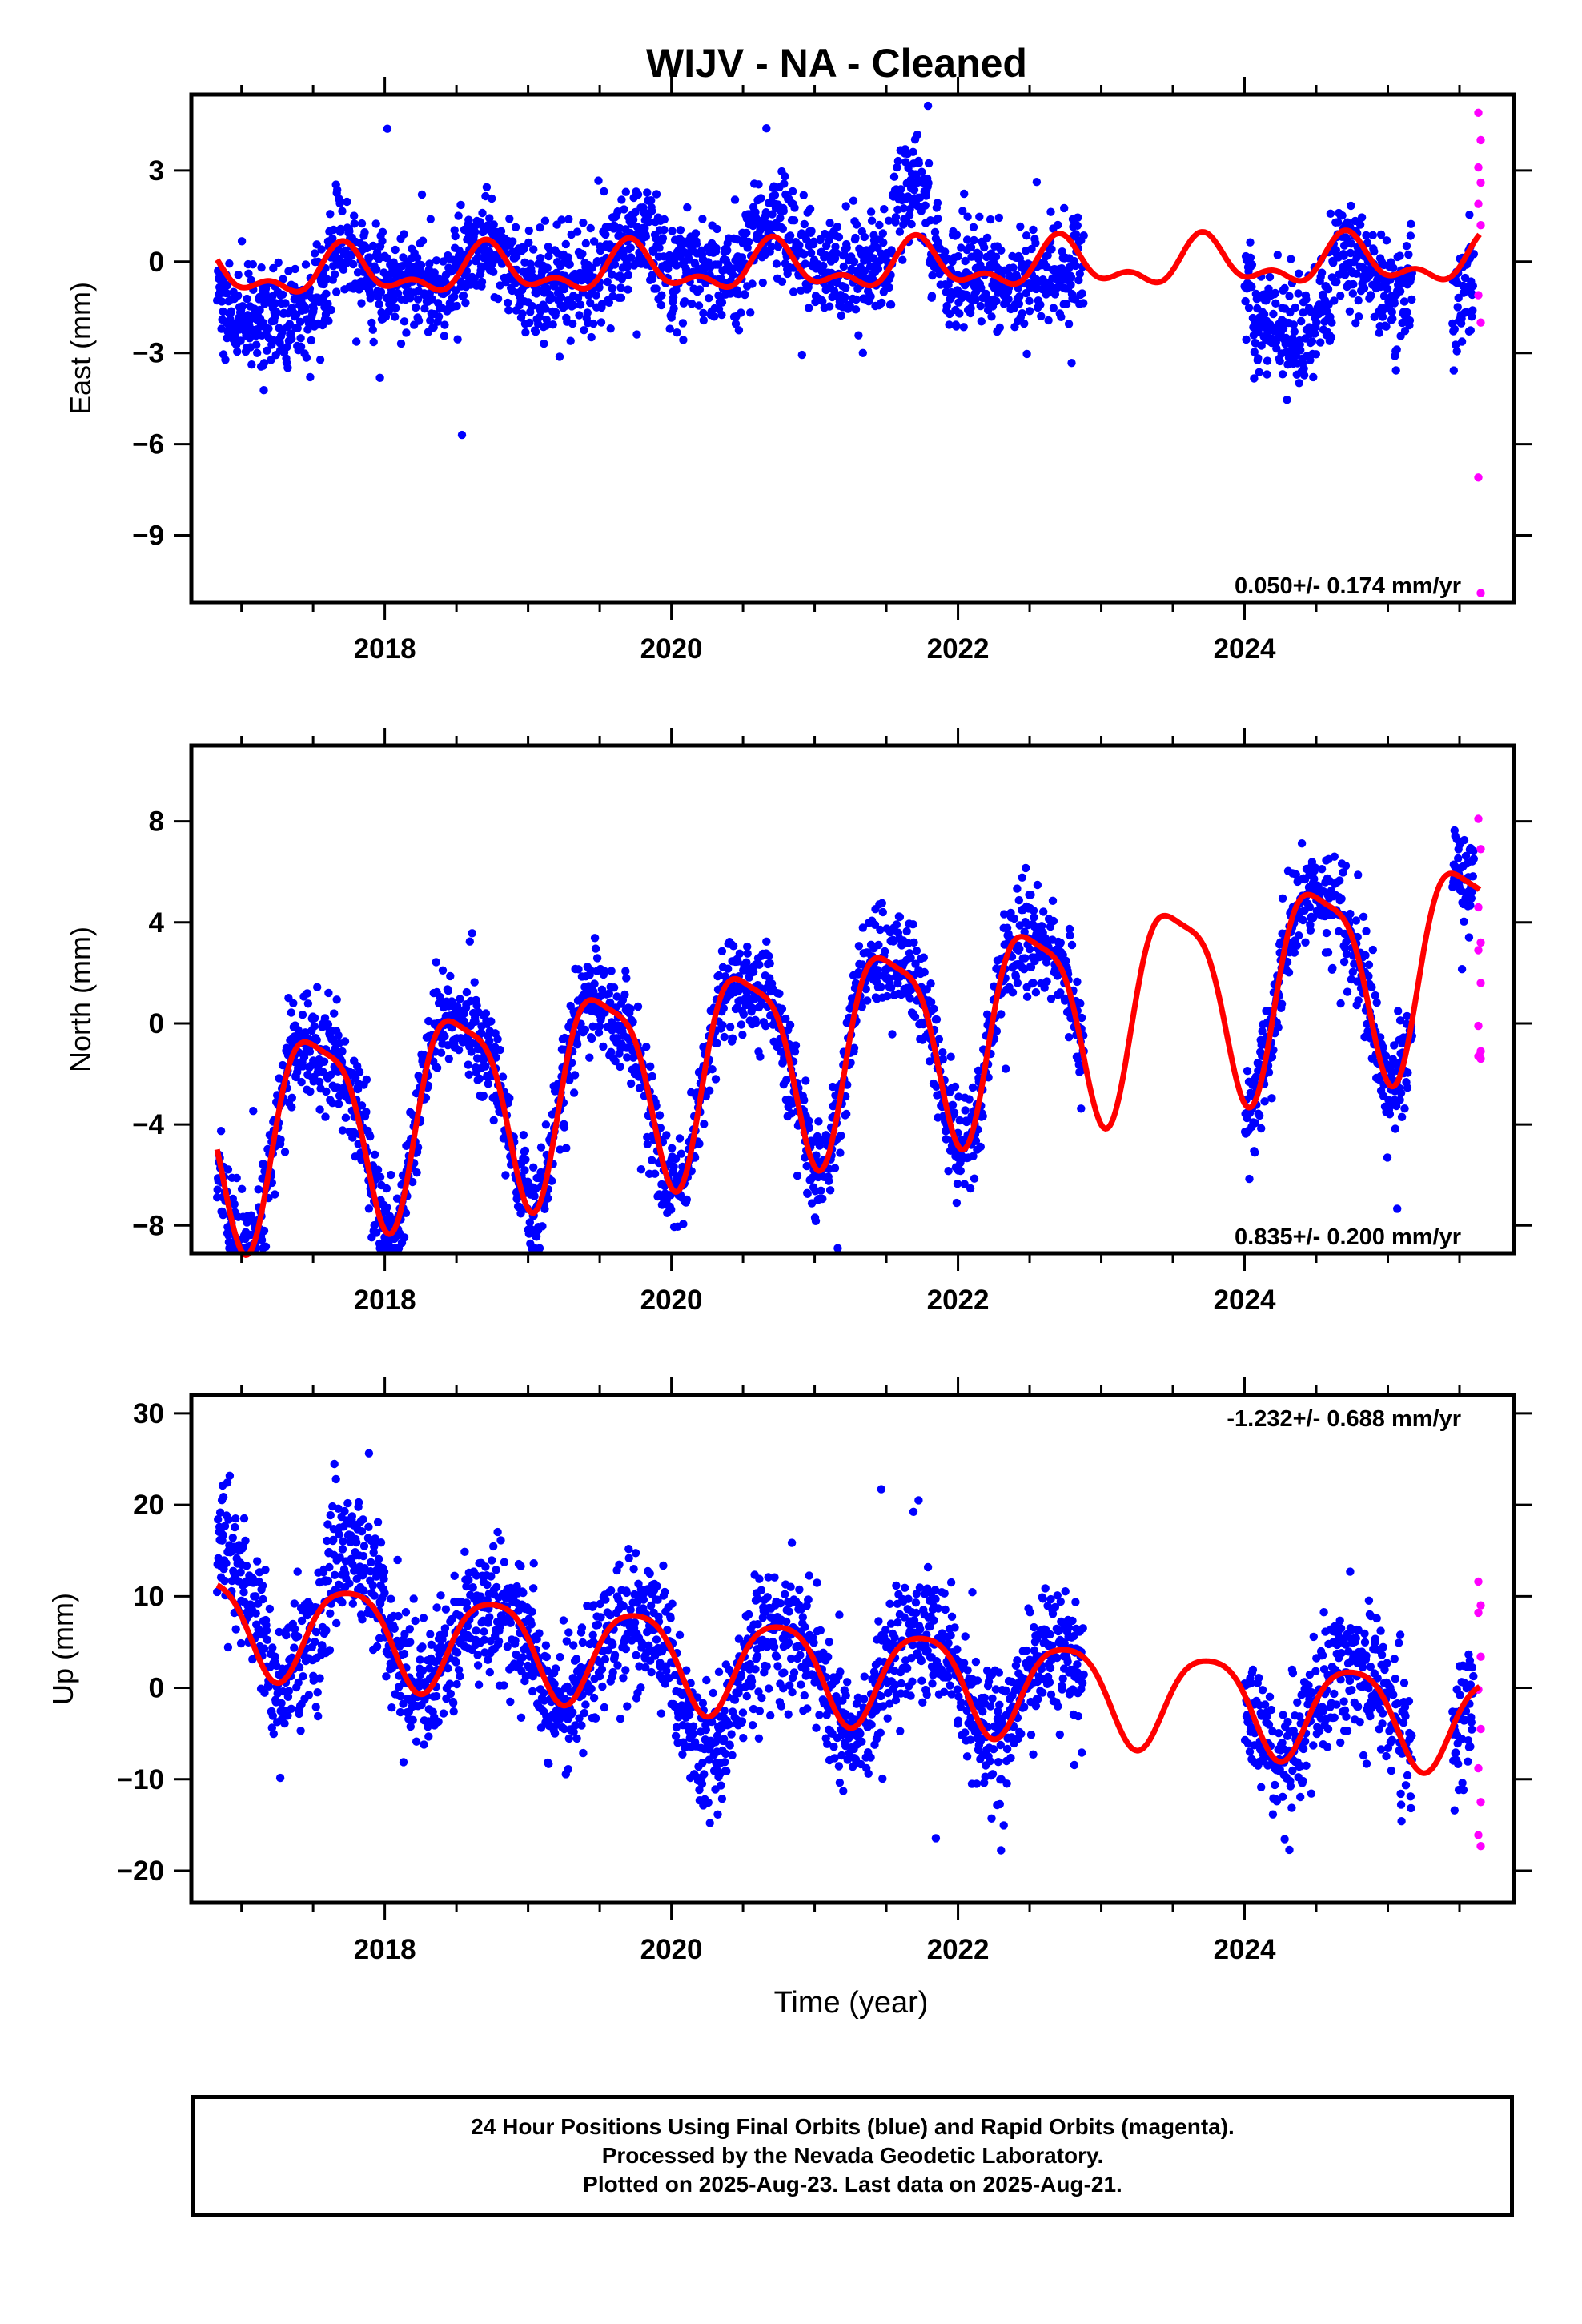 The height and width of the screenshot is (2324, 1582). Describe the element at coordinates (385, 649) in the screenshot. I see `x-tick-label: 2018` at that location.